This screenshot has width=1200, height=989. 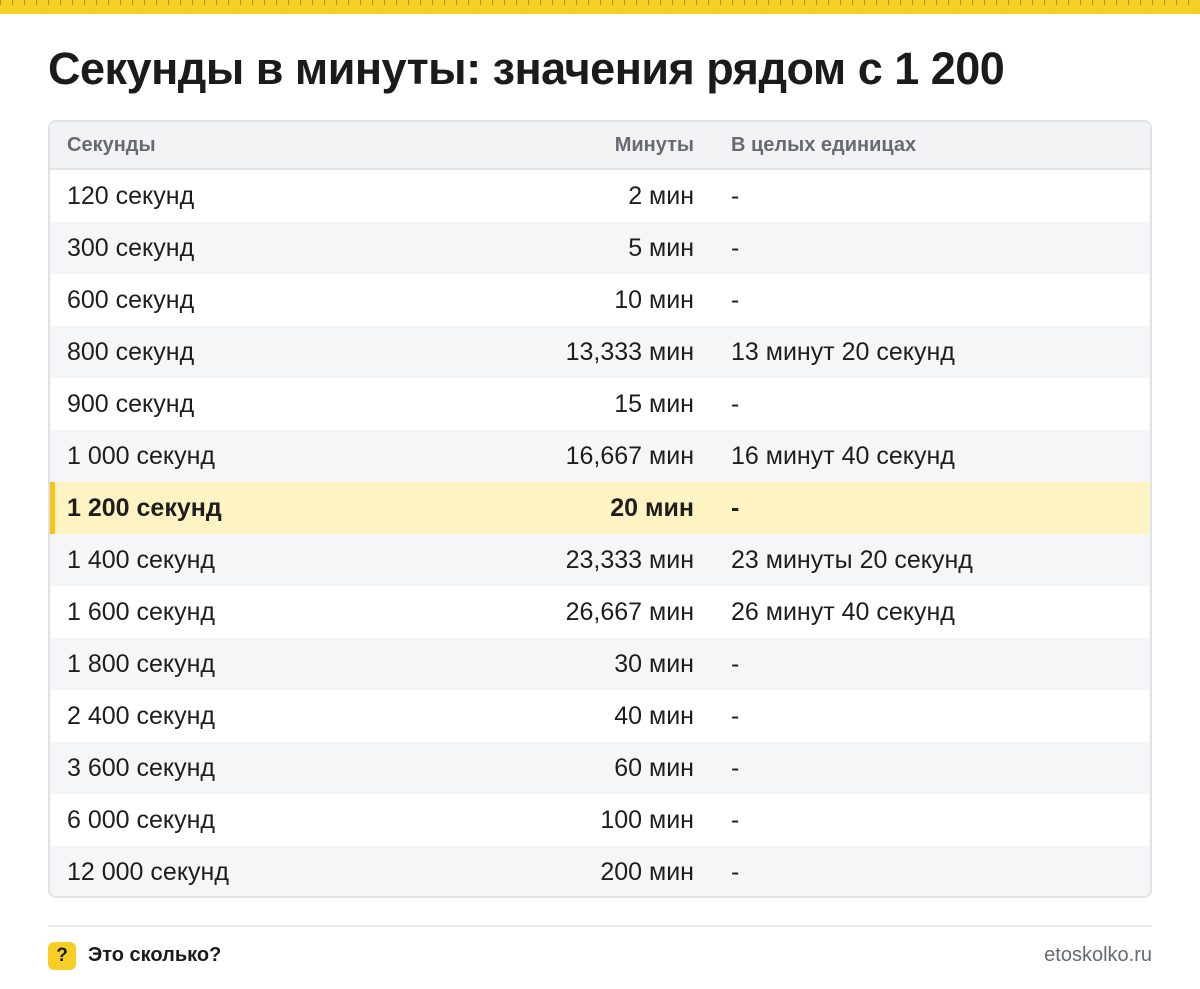 I want to click on cell-minutes: 2 мин, so click(x=661, y=195).